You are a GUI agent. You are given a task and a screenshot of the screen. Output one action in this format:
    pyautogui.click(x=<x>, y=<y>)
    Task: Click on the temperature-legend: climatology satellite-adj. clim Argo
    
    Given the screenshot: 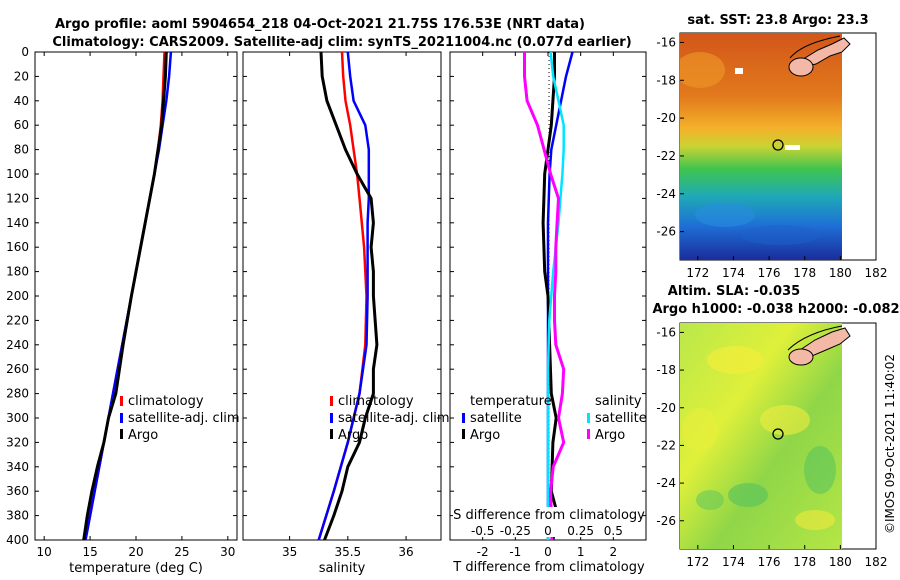 What is the action you would take?
    pyautogui.click(x=180, y=418)
    